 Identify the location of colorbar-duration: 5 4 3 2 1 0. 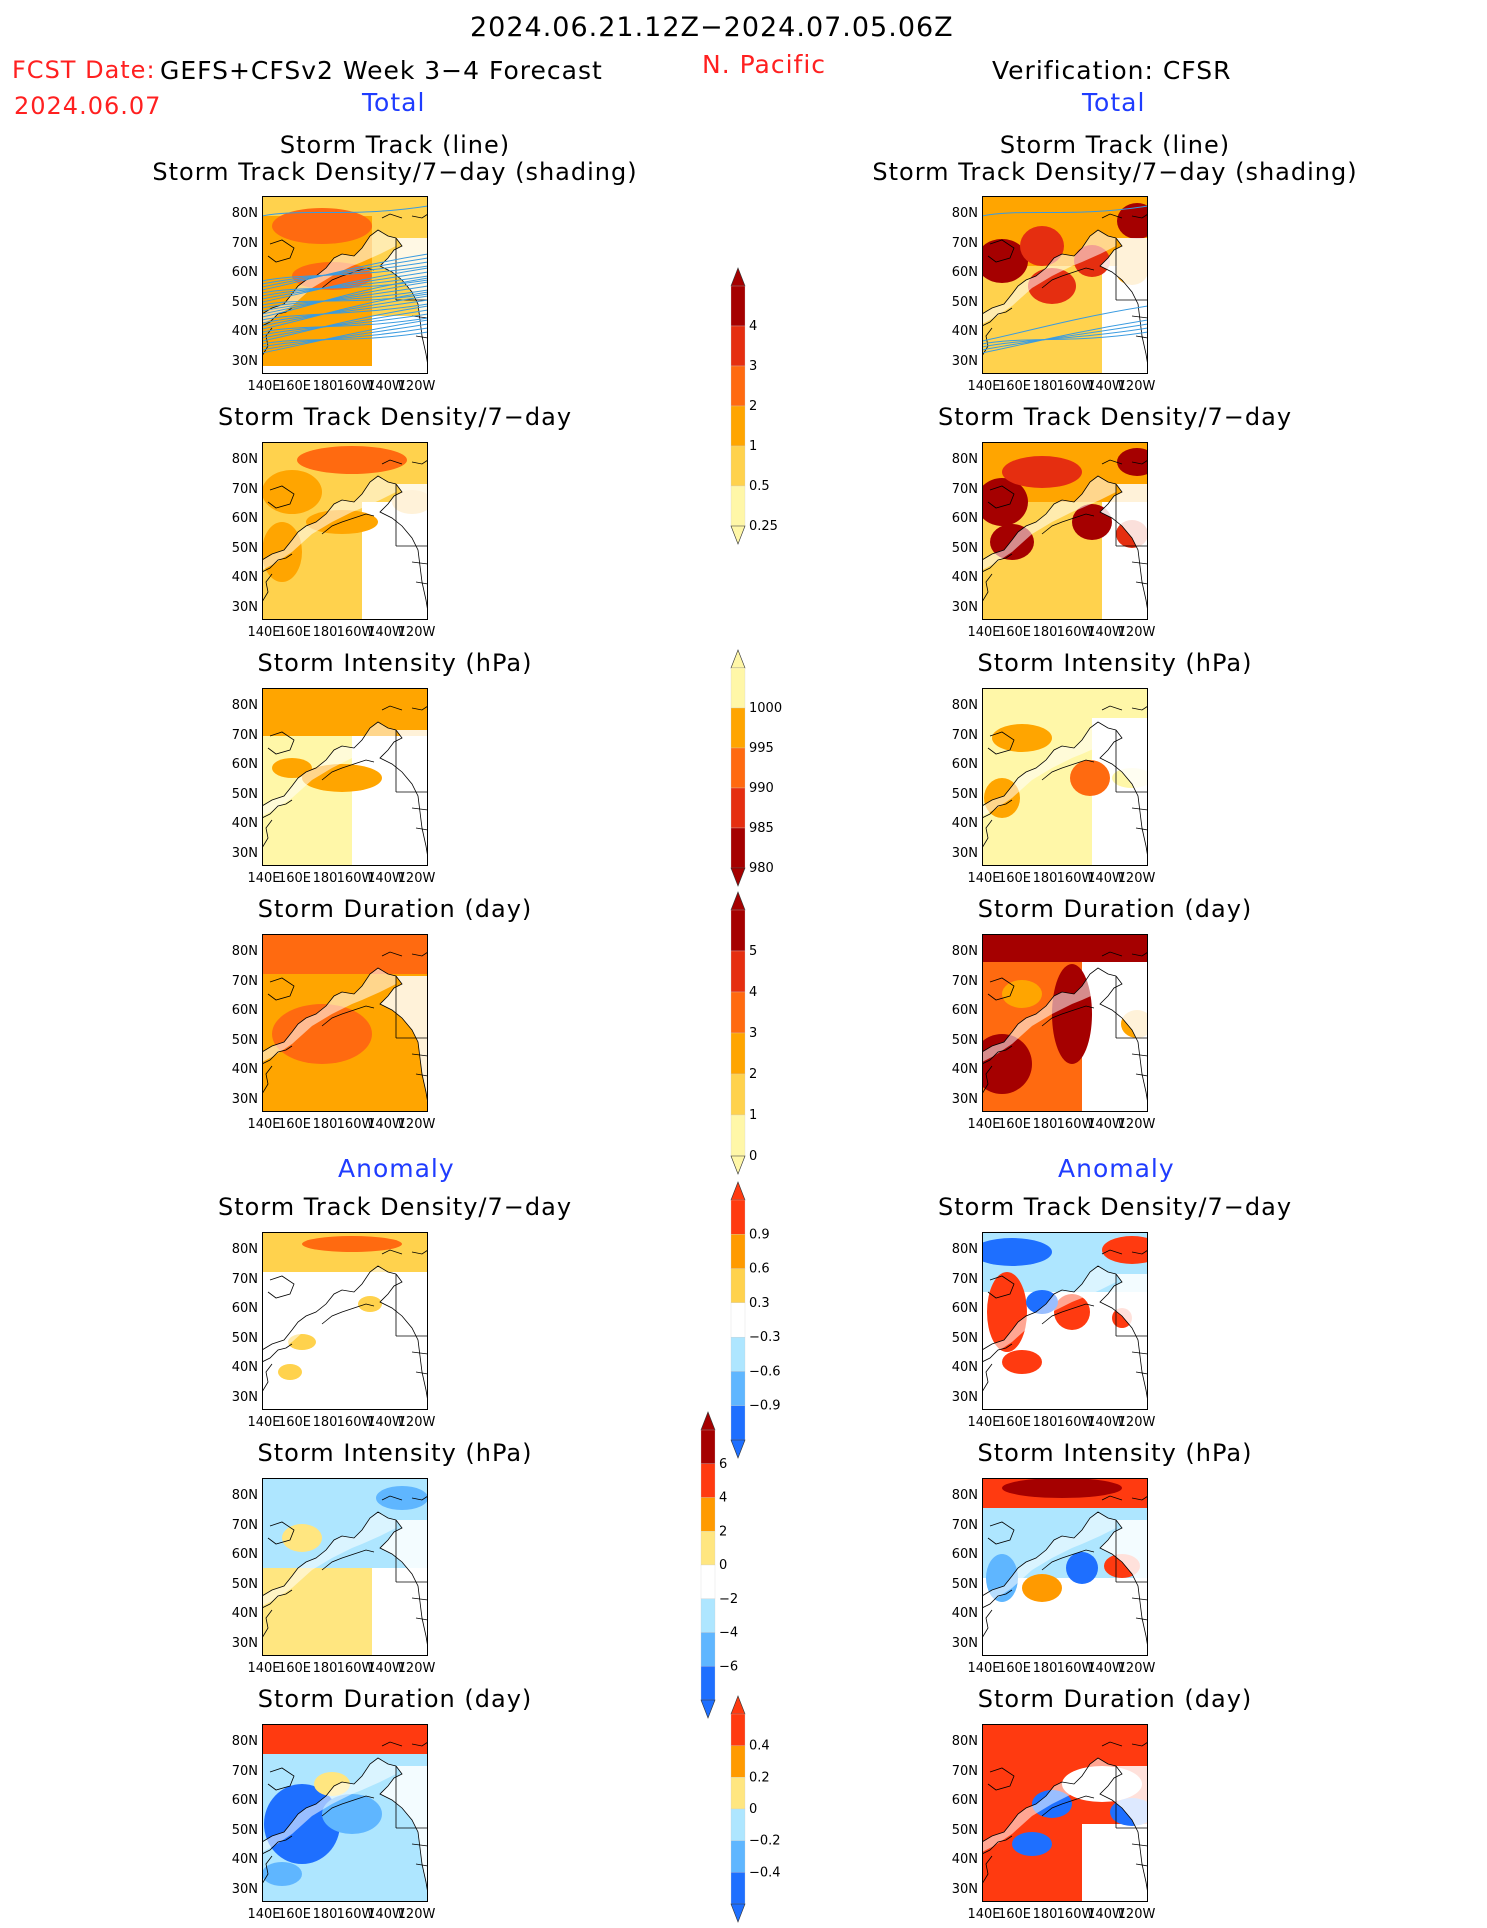
(762, 1033).